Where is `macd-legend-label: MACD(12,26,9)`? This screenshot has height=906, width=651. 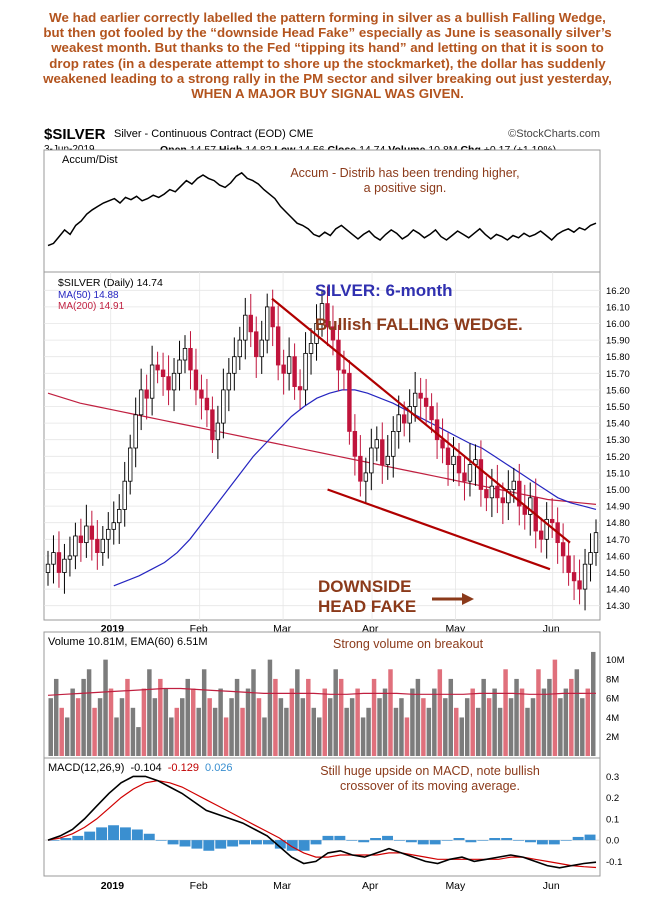 macd-legend-label: MACD(12,26,9) is located at coordinates (86, 768).